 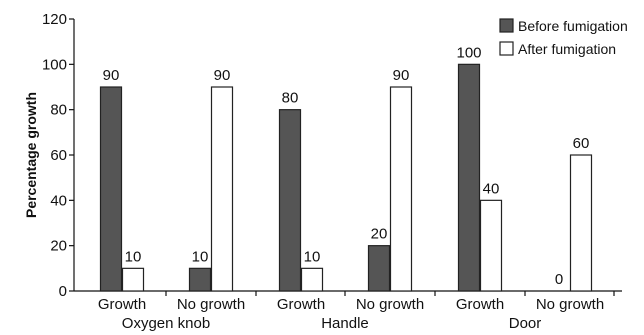 What do you see at coordinates (491, 188) in the screenshot?
I see `data-label-after-4: 40` at bounding box center [491, 188].